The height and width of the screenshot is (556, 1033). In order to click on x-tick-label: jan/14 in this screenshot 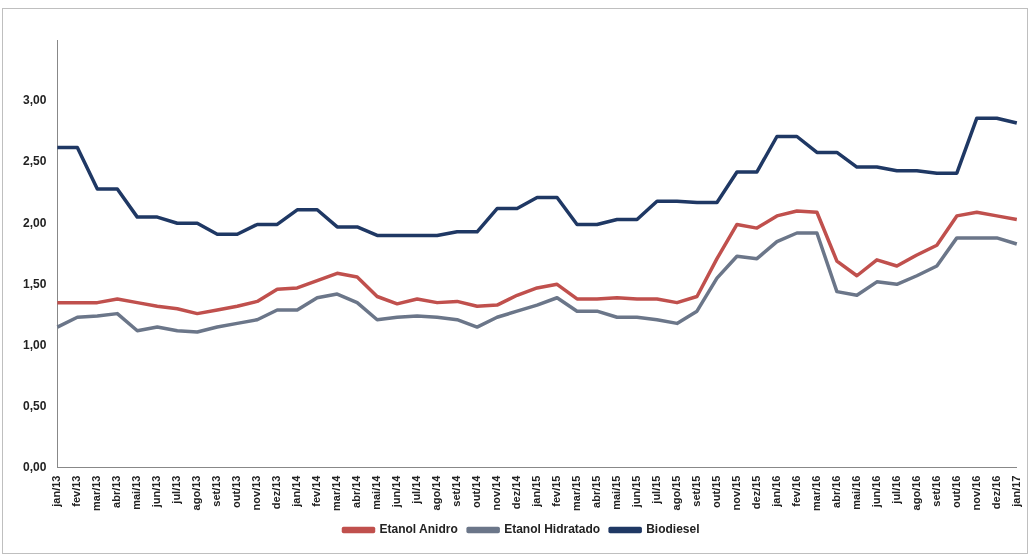, I will do `click(296, 491)`.